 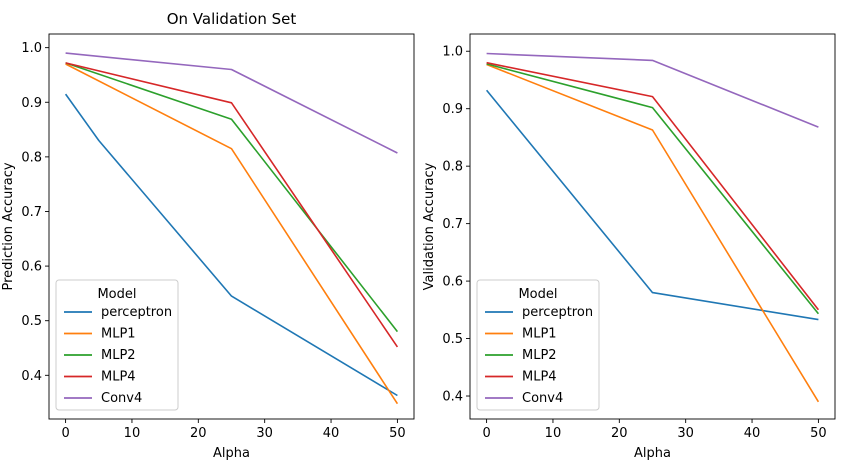 I want to click on y-axis-label: Validation Accuracy, so click(x=429, y=226).